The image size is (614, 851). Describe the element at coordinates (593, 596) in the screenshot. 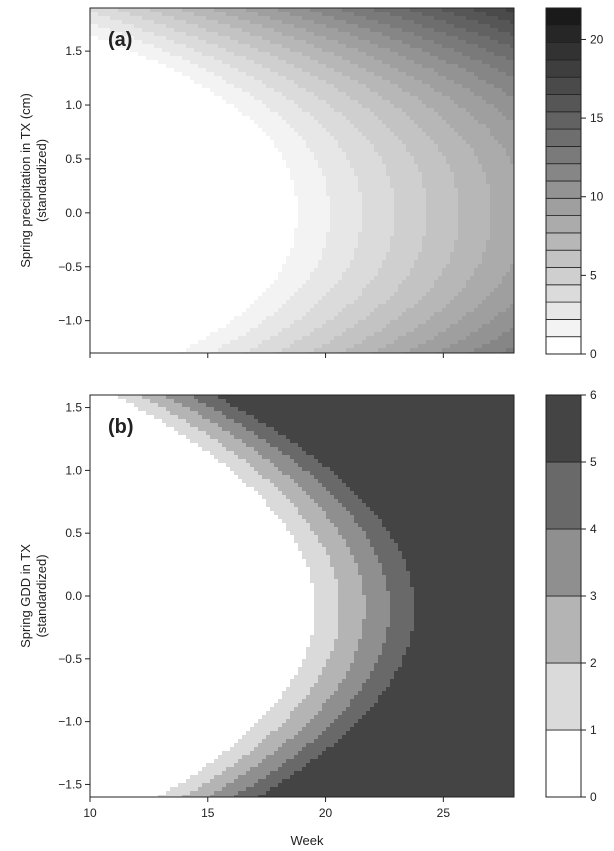

I see `colorbar-tick-label: 3` at that location.